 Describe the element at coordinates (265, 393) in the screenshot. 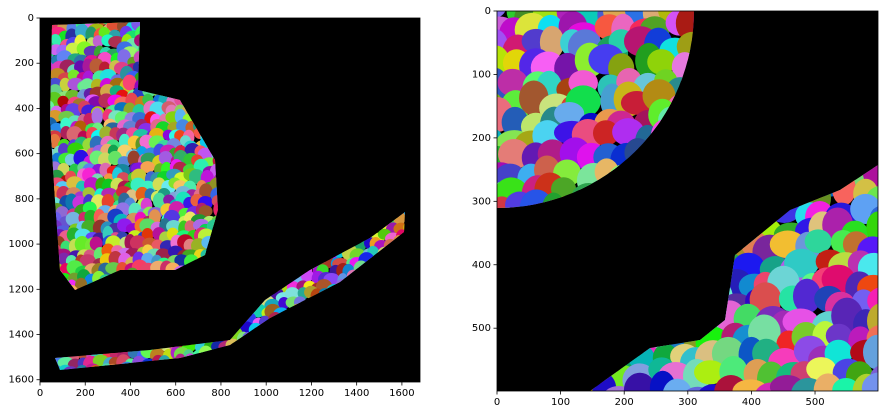

I see `x-tick-label: 1000` at that location.